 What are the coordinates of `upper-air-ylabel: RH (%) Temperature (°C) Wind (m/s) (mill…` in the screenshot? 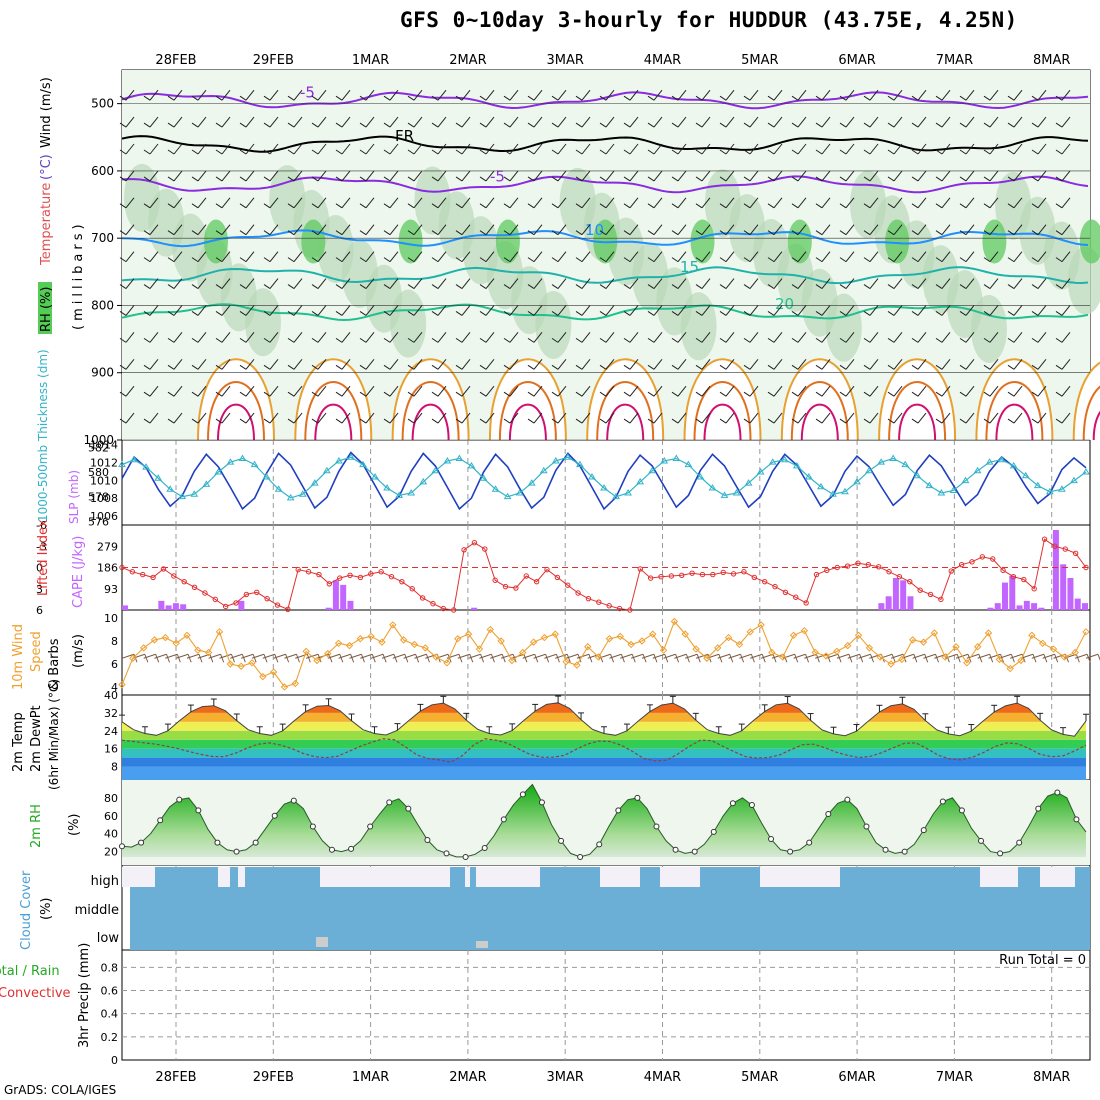 It's located at (62, 204).